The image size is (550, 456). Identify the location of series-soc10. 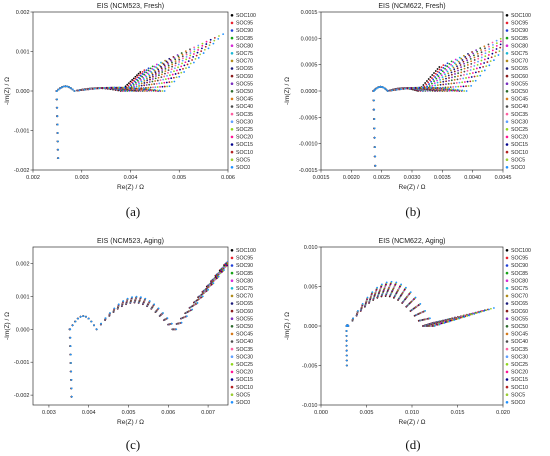
(148, 330).